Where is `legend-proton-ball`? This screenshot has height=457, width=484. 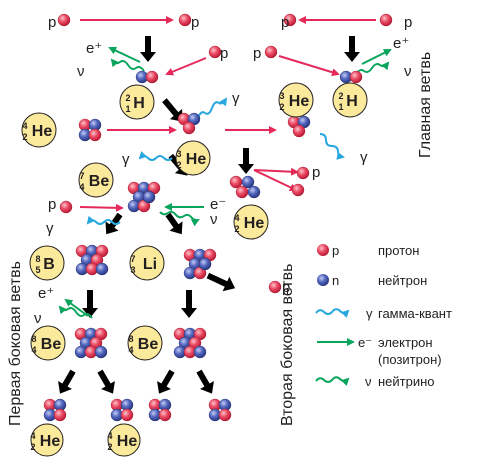 legend-proton-ball is located at coordinates (323, 250).